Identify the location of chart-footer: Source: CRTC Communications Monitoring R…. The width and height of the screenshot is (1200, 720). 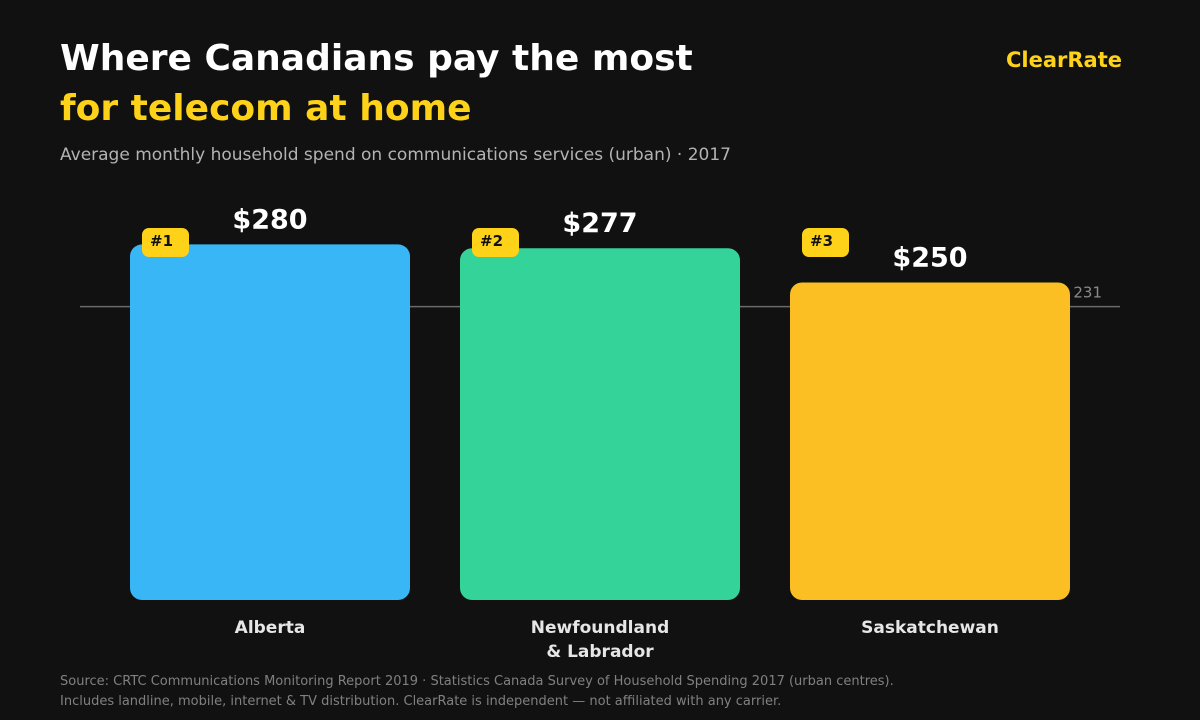
(477, 692).